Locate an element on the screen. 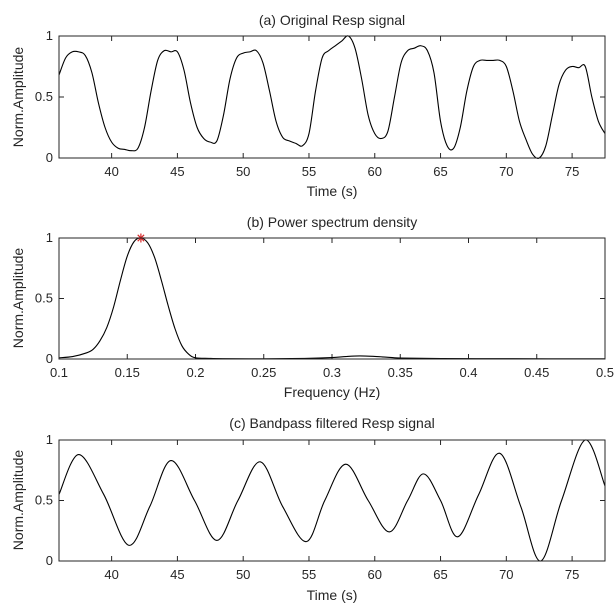  panel-c-y-tick-label: 0 is located at coordinates (49, 560).